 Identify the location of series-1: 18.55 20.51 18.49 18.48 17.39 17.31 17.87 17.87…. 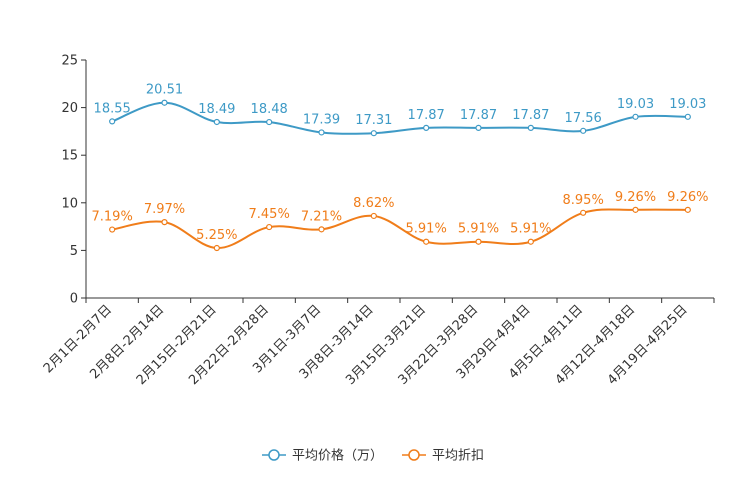
(400, 110).